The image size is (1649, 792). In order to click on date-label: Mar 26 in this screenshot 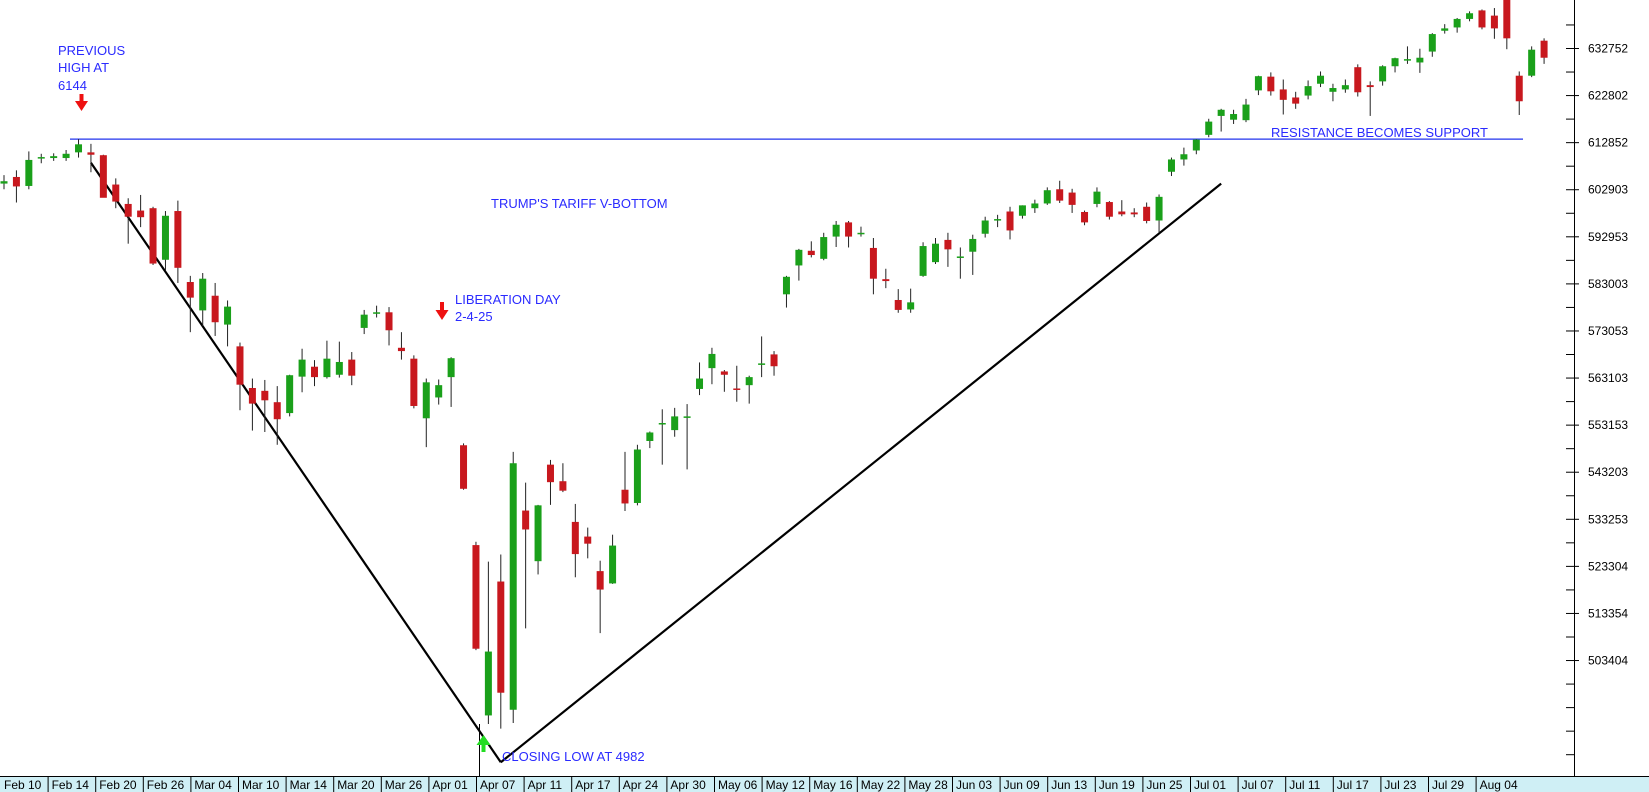, I will do `click(404, 785)`.